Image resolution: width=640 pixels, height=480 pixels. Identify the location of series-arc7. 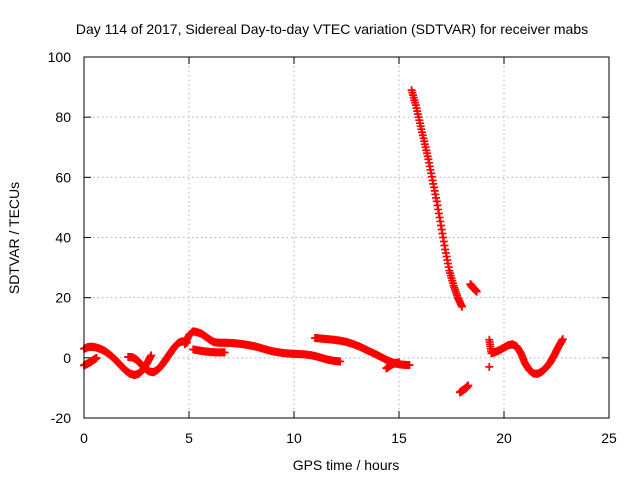
(464, 389).